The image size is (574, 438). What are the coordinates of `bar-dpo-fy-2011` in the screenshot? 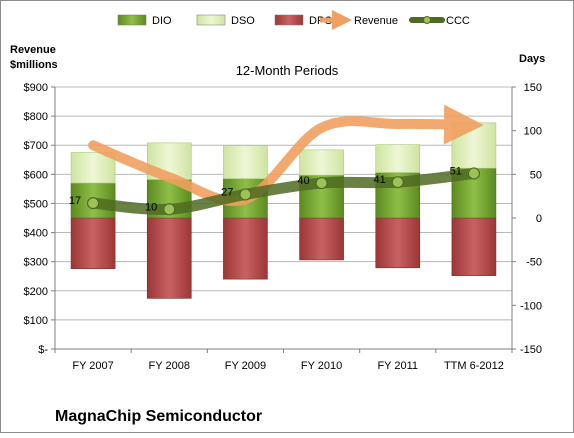 It's located at (398, 243).